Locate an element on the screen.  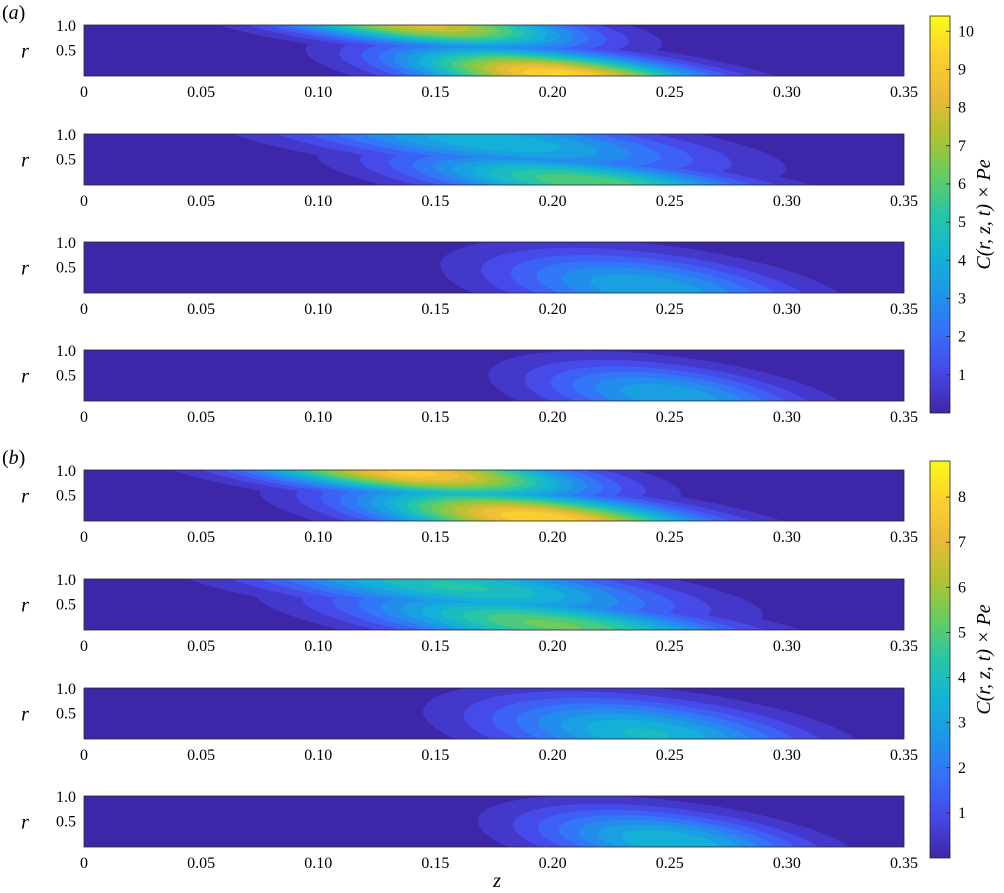
colorbar-tick-label: 6 is located at coordinates (962, 587).